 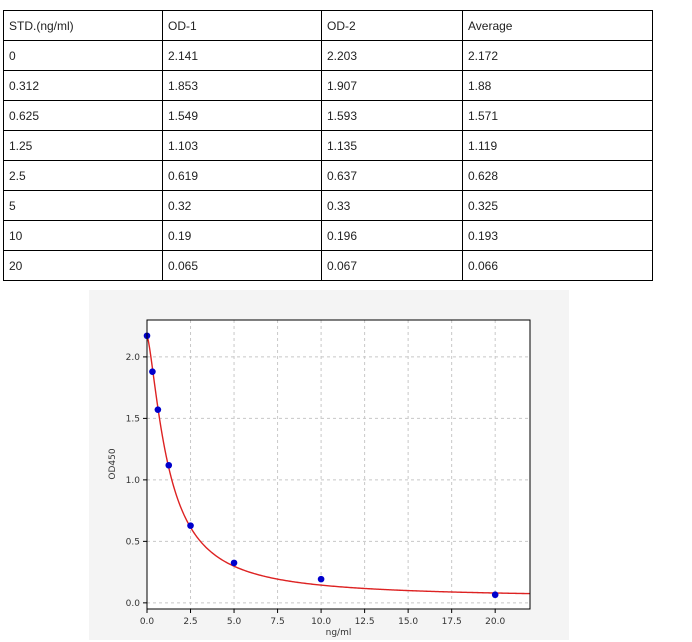 What do you see at coordinates (557, 265) in the screenshot?
I see `table-cell: 0.066` at bounding box center [557, 265].